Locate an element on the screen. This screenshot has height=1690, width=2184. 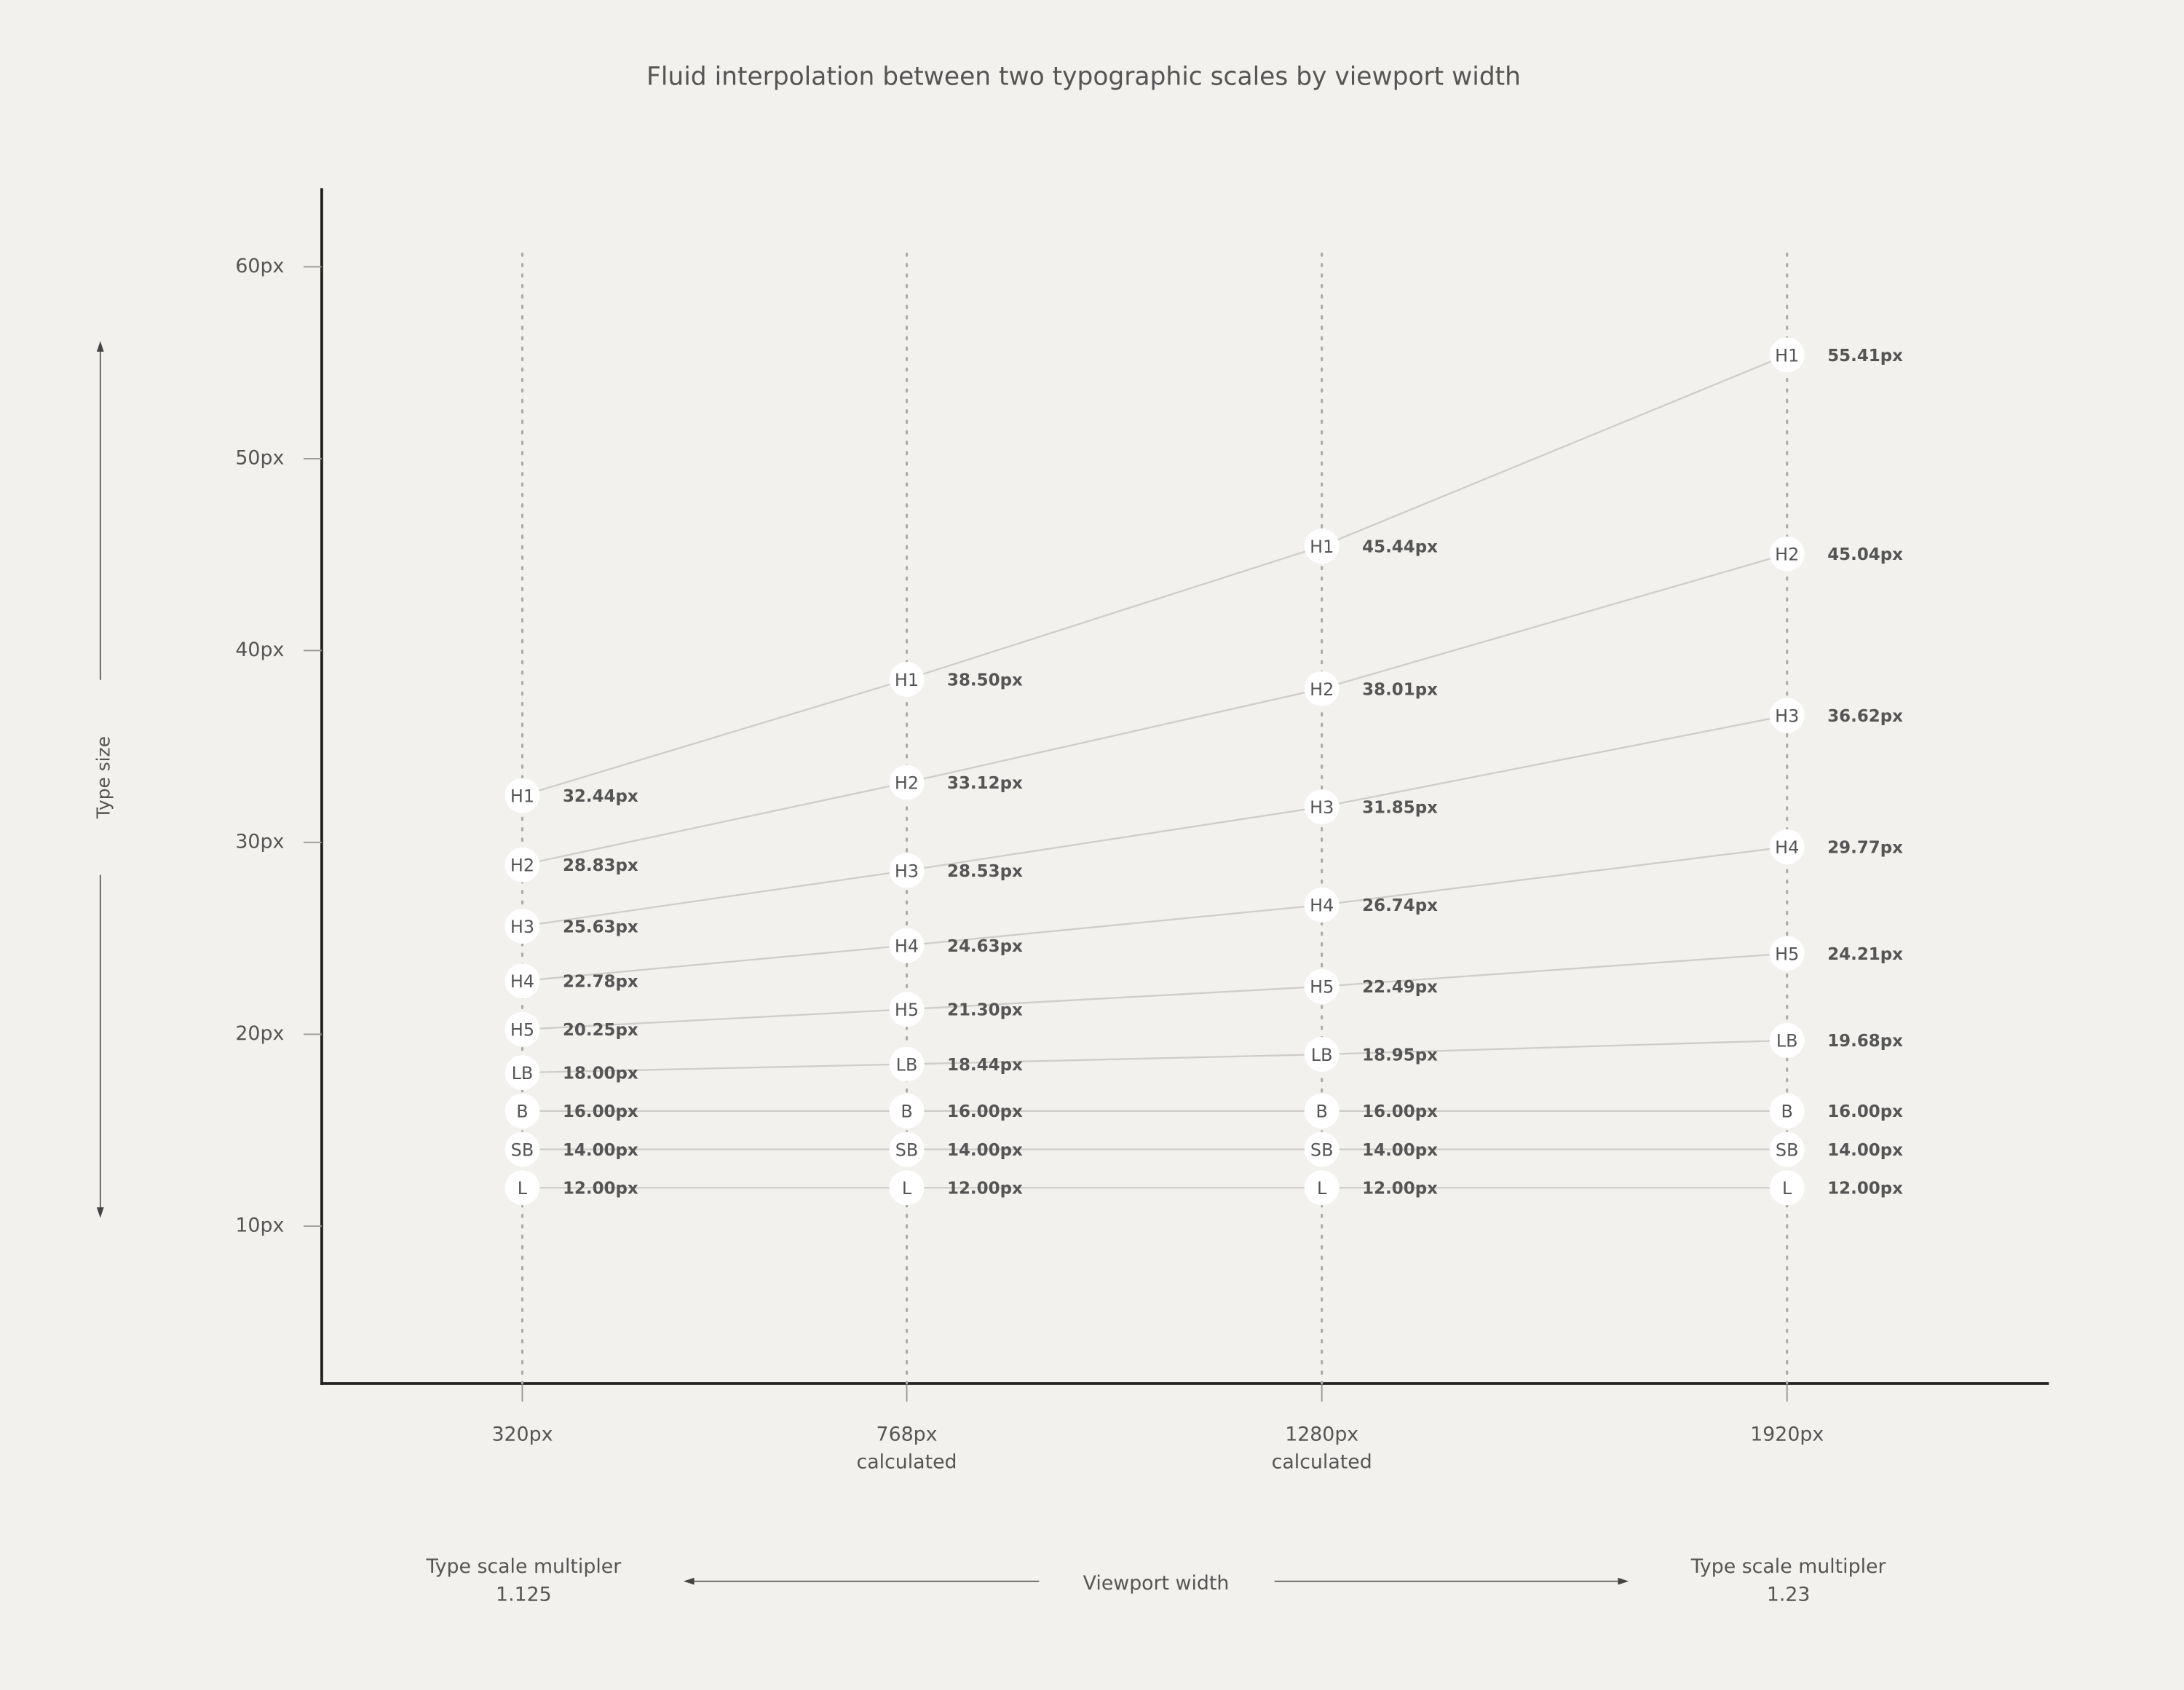
data-label: 22.49px is located at coordinates (1400, 987).